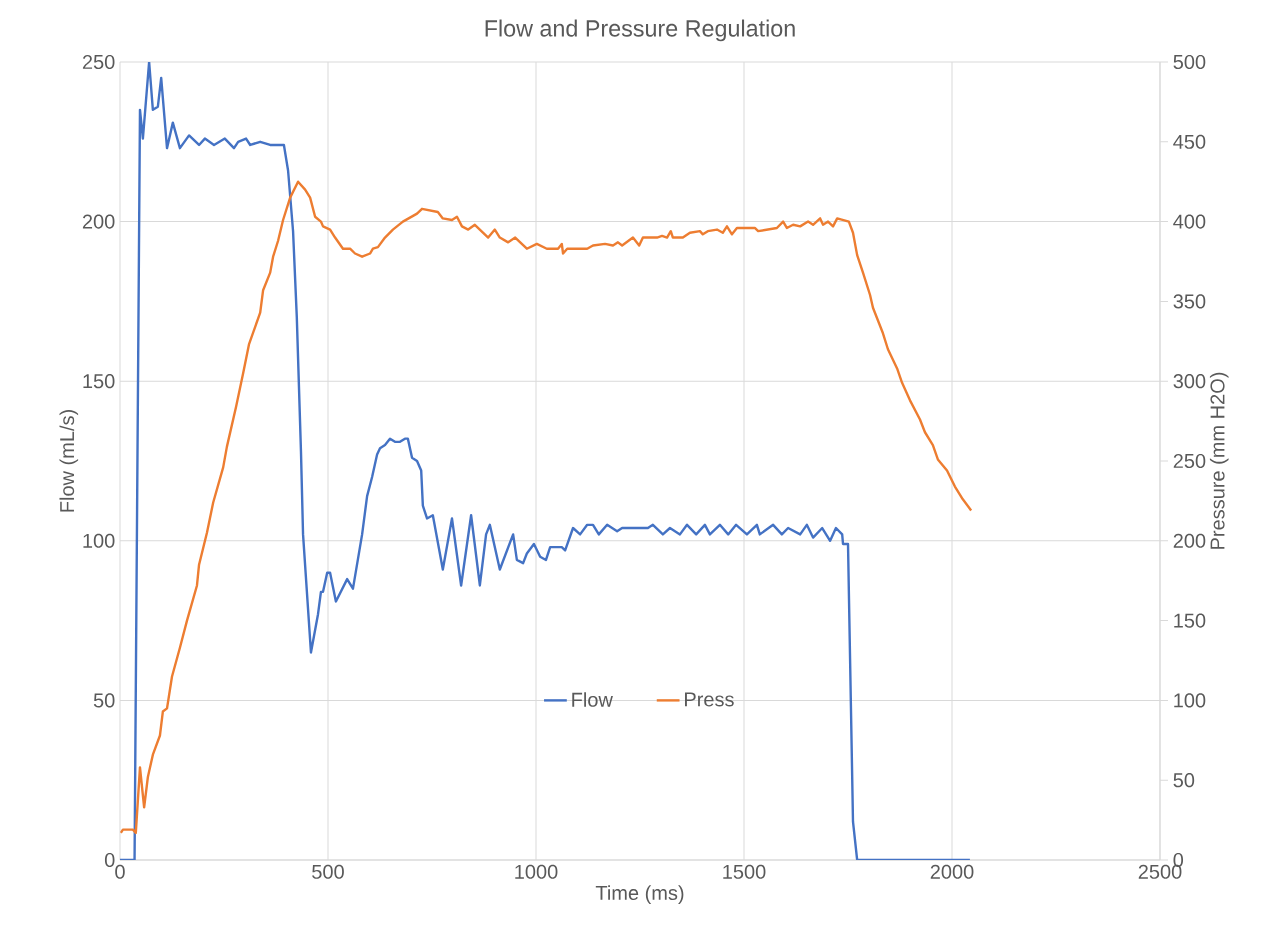 The image size is (1274, 937). Describe the element at coordinates (1189, 62) in the screenshot. I see `y2-tick-label: 500` at that location.